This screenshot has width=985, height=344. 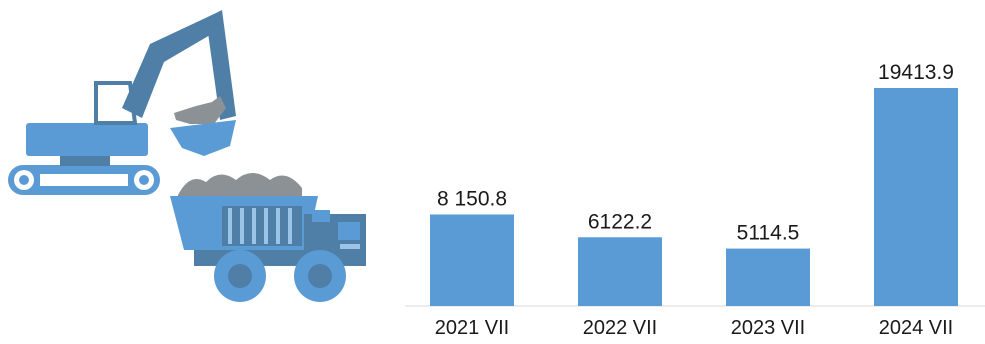 What do you see at coordinates (768, 277) in the screenshot?
I see `bar-2023-vii` at bounding box center [768, 277].